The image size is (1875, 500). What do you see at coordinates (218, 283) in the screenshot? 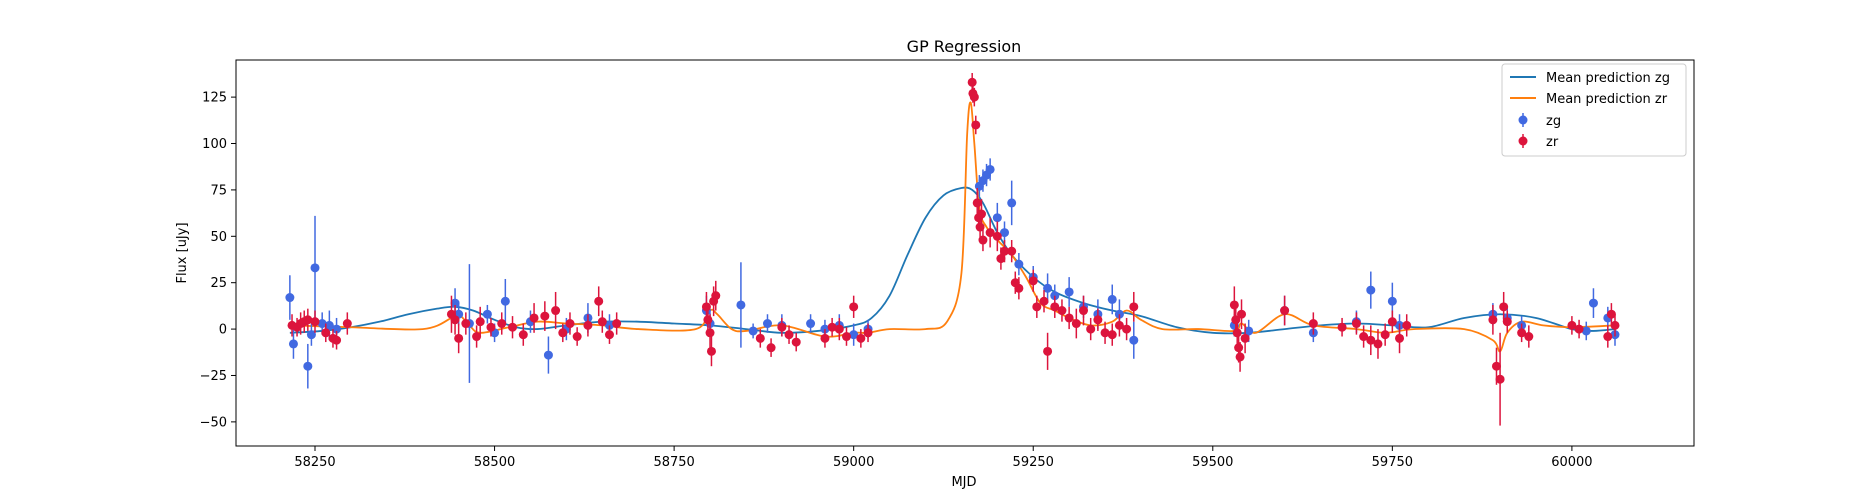
I see `y-tick-label-3: 25` at bounding box center [218, 283].